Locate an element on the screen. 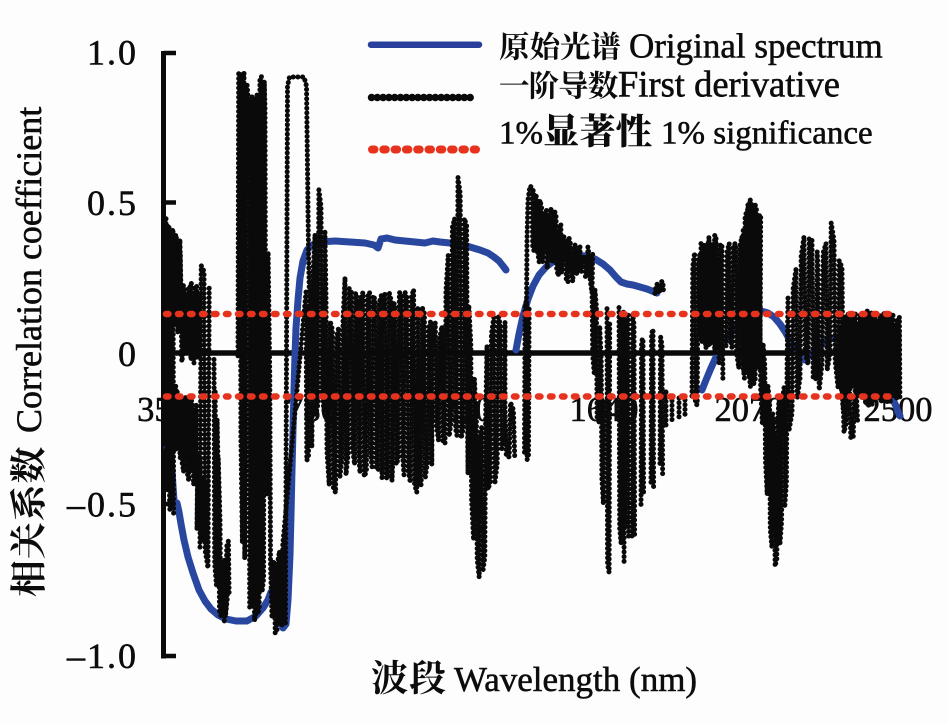 The height and width of the screenshot is (724, 948). svg-text: 1.0 is located at coordinates (112, 53).